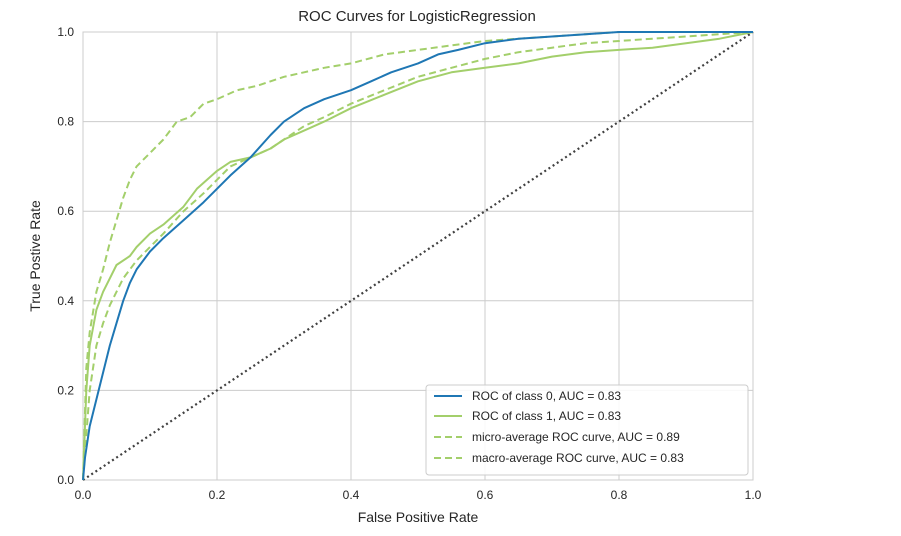  I want to click on y-tick-label: 0.6, so click(65, 211).